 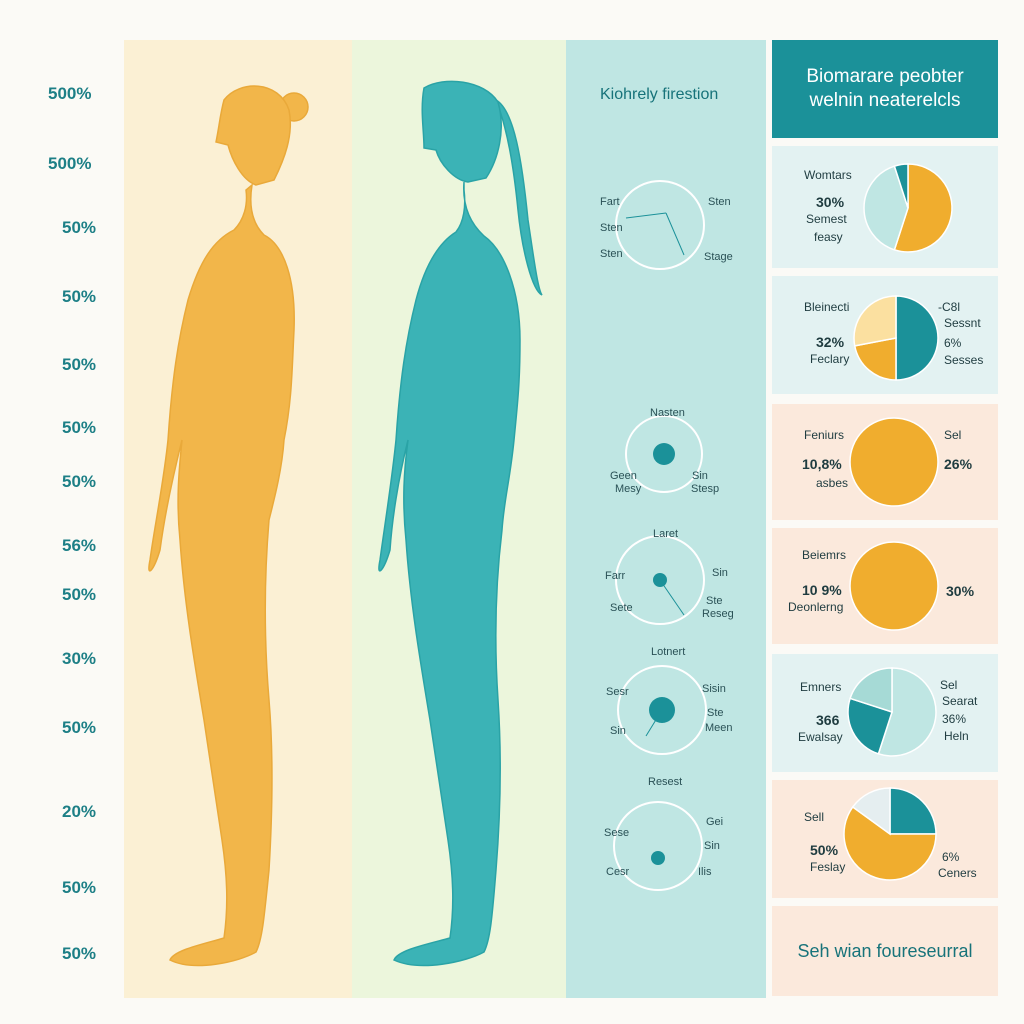 What do you see at coordinates (628, 489) in the screenshot?
I see `circle-label: Mesy` at bounding box center [628, 489].